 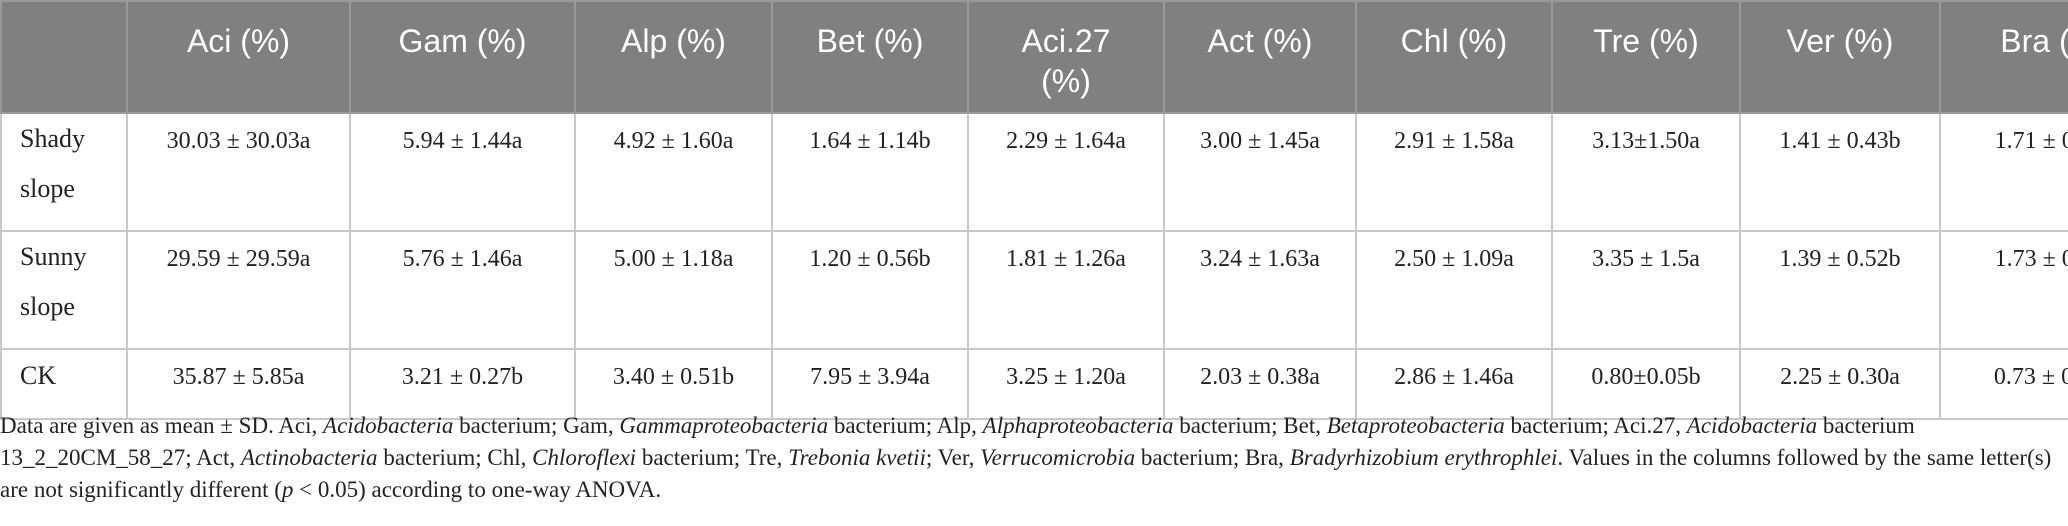 What do you see at coordinates (1646, 290) in the screenshot?
I see `table-cell: 3.35 ± 1.5a` at bounding box center [1646, 290].